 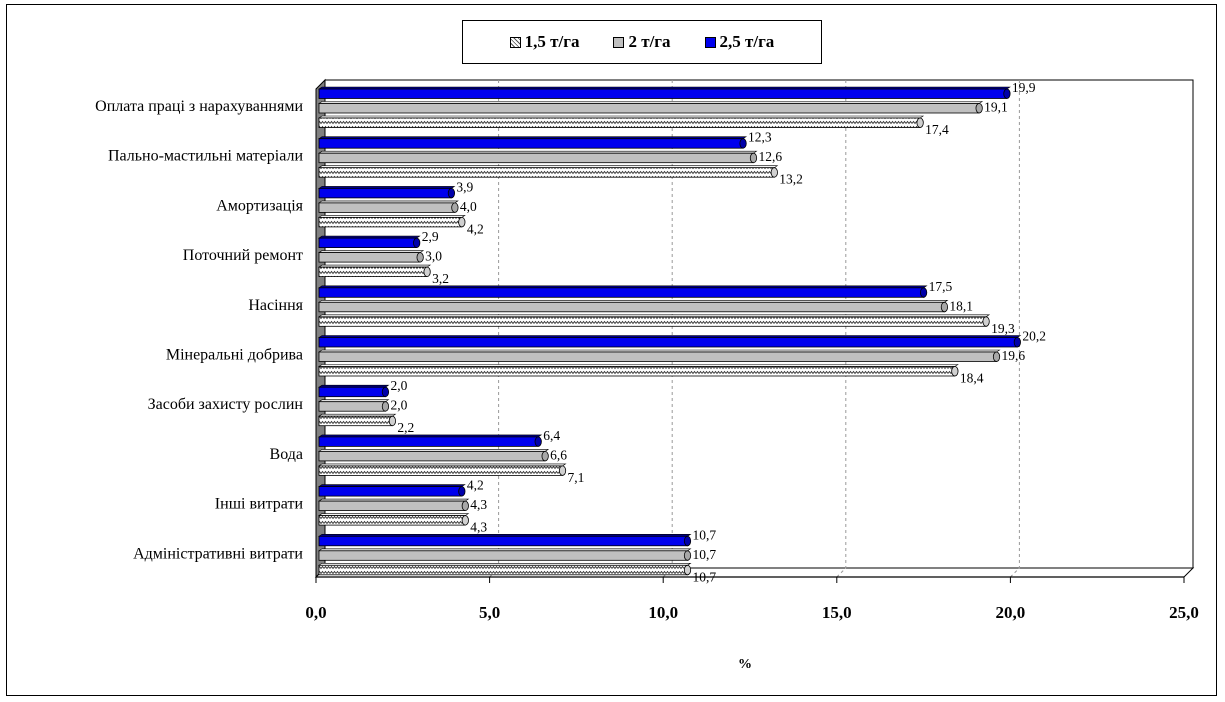 What do you see at coordinates (259, 504) in the screenshot?
I see `category-label: Інші витрати` at bounding box center [259, 504].